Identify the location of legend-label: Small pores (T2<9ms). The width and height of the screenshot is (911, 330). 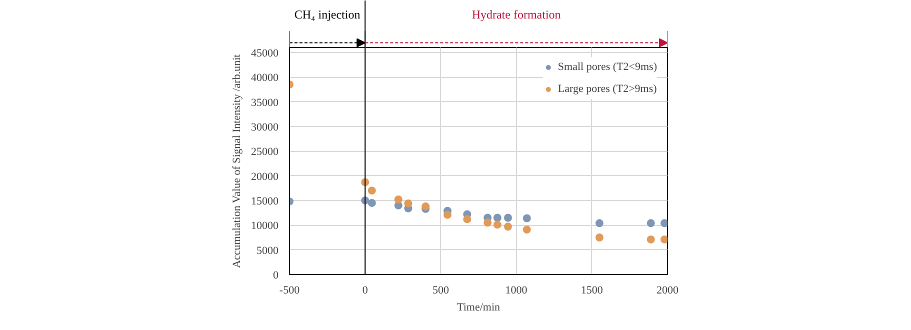
(607, 67).